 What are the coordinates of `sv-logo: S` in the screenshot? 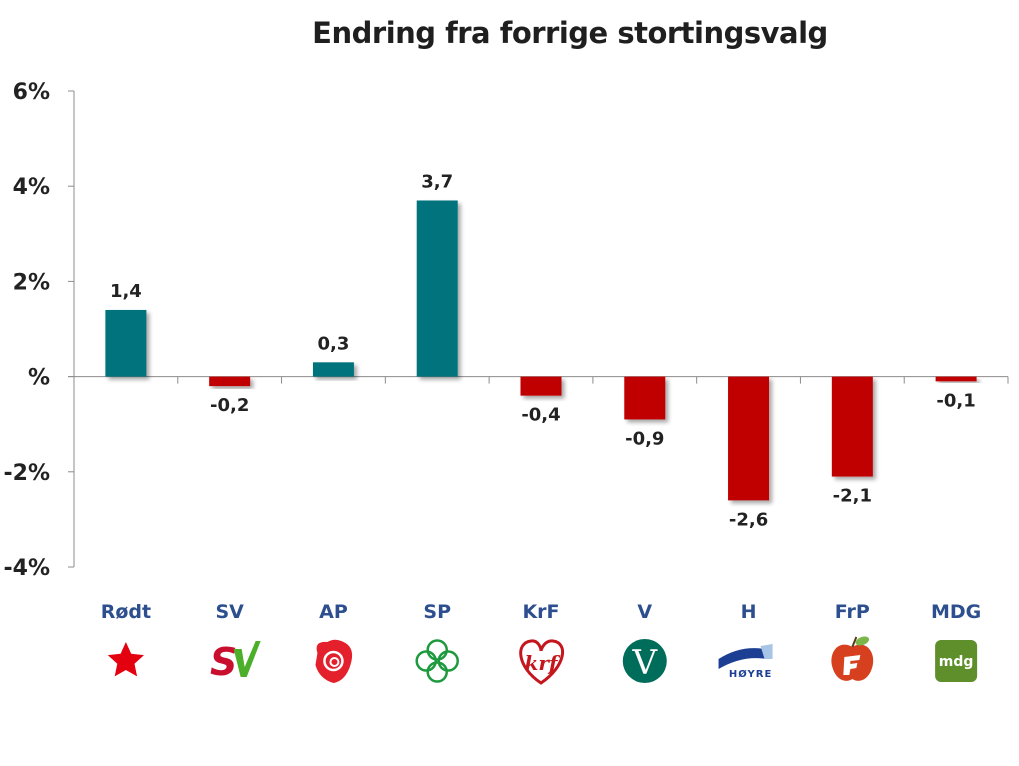 It's located at (235, 662).